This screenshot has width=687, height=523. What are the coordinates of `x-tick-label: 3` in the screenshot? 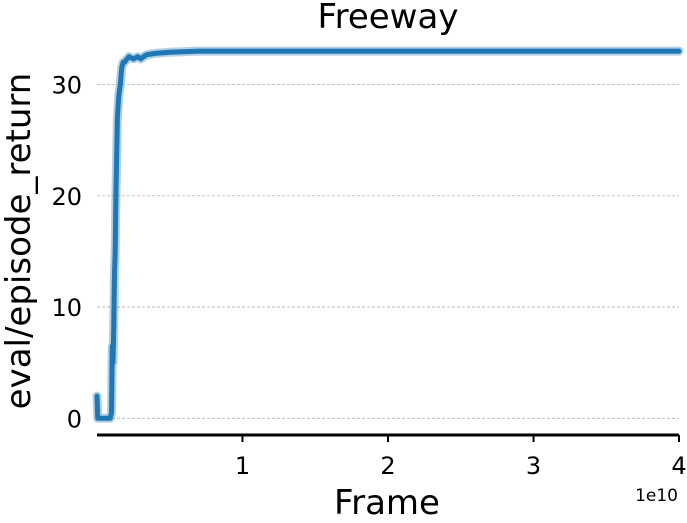 It's located at (533, 466).